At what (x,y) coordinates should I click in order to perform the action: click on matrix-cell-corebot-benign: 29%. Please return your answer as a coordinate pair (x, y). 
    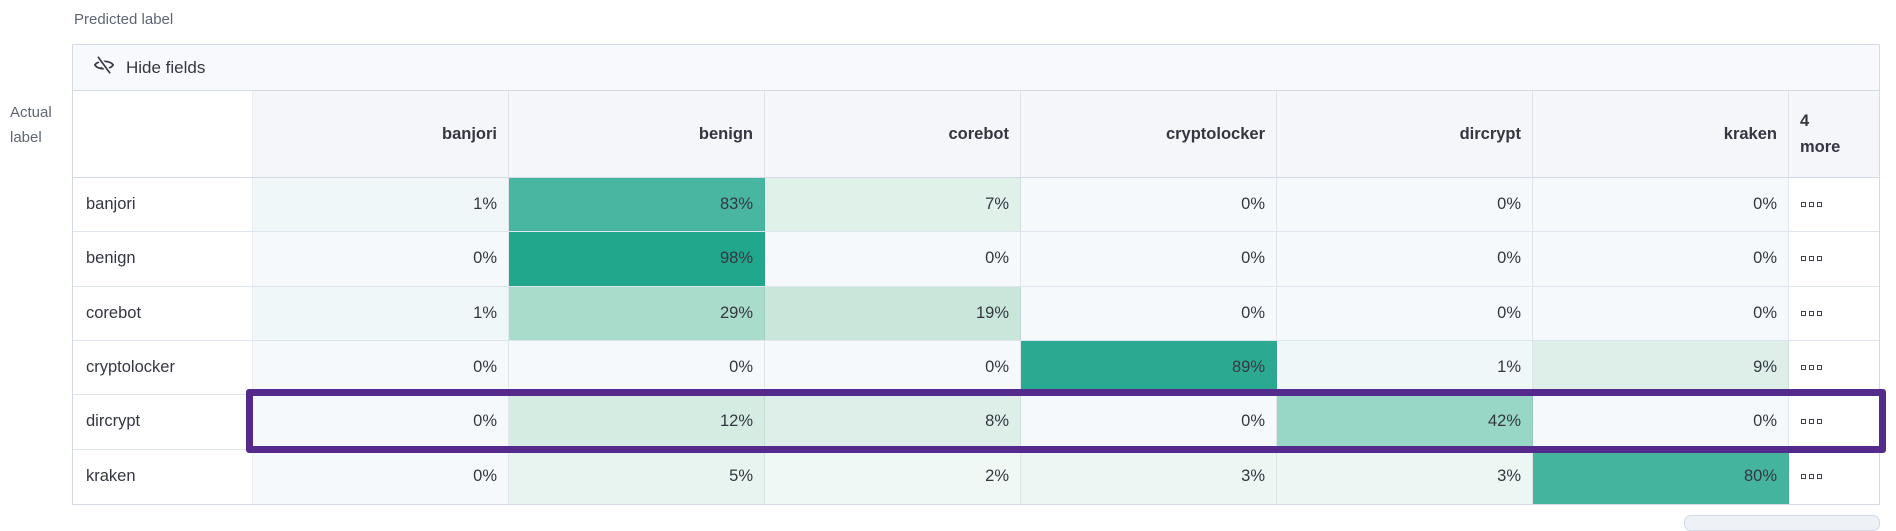
    Looking at the image, I should click on (637, 313).